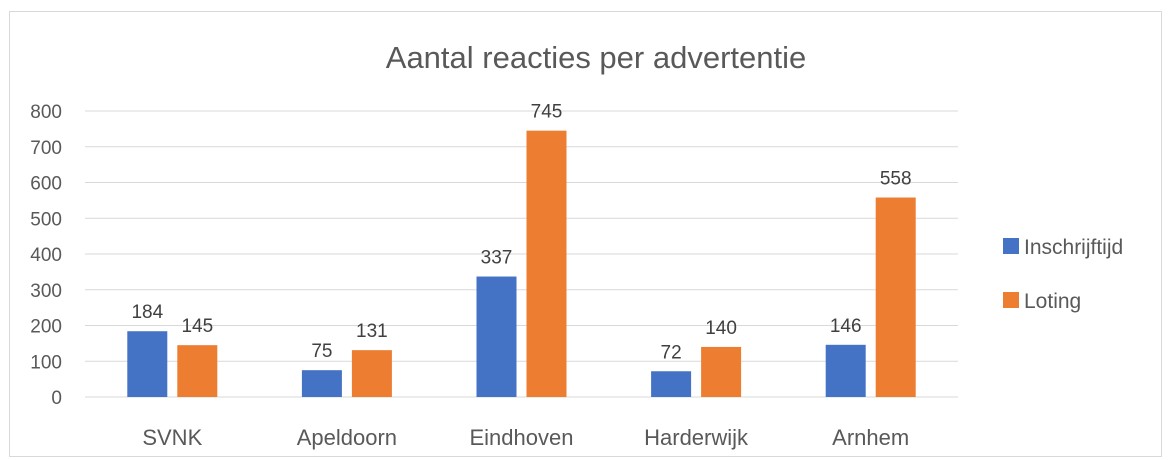  I want to click on y-tick-label: 700, so click(46, 148).